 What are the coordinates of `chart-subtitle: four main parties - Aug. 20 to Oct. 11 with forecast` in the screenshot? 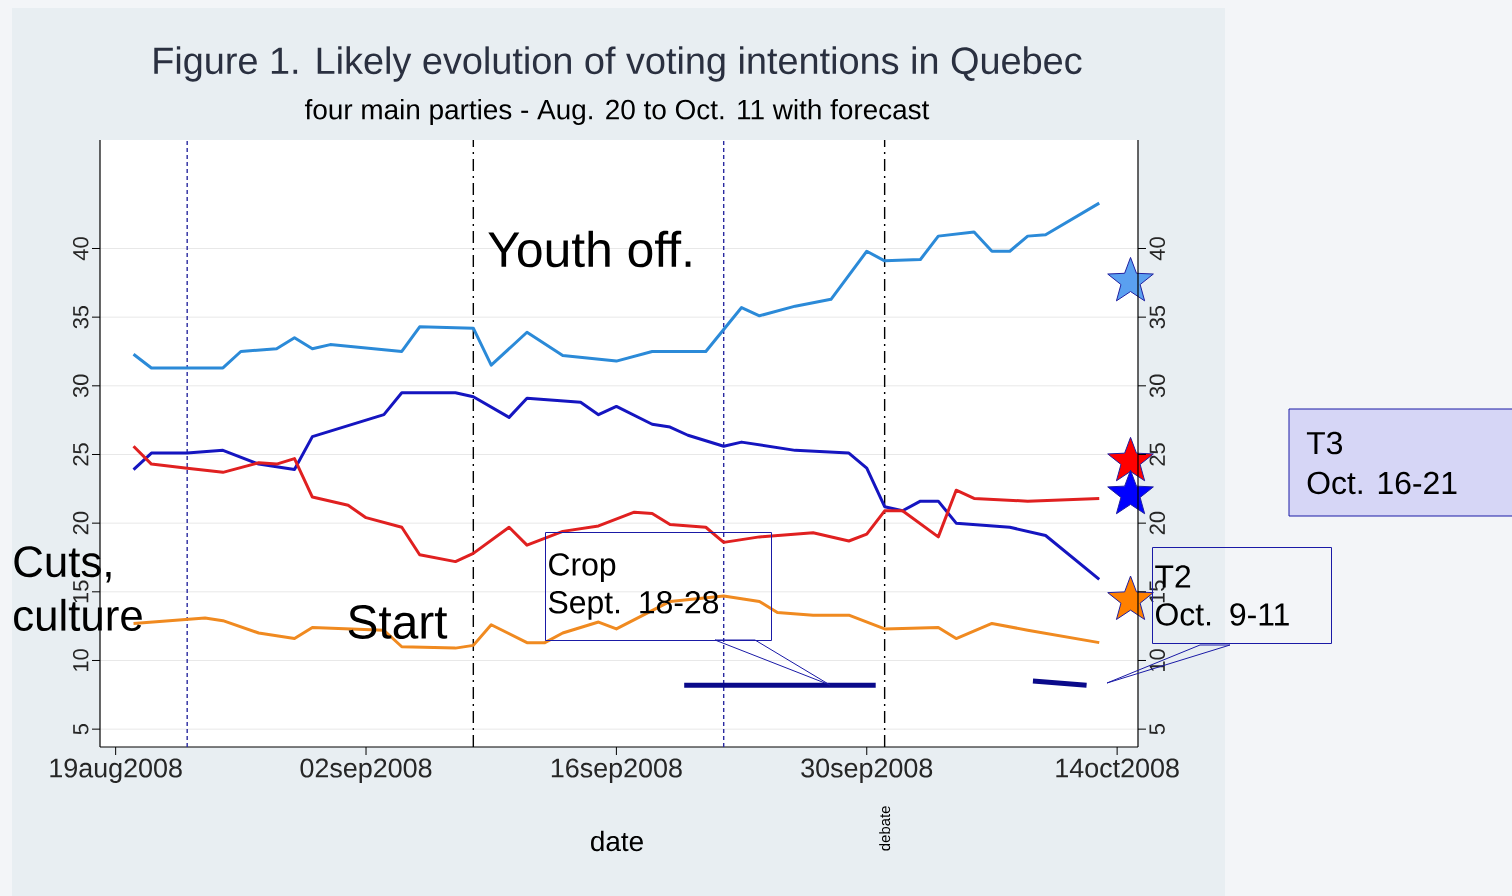 It's located at (617, 112).